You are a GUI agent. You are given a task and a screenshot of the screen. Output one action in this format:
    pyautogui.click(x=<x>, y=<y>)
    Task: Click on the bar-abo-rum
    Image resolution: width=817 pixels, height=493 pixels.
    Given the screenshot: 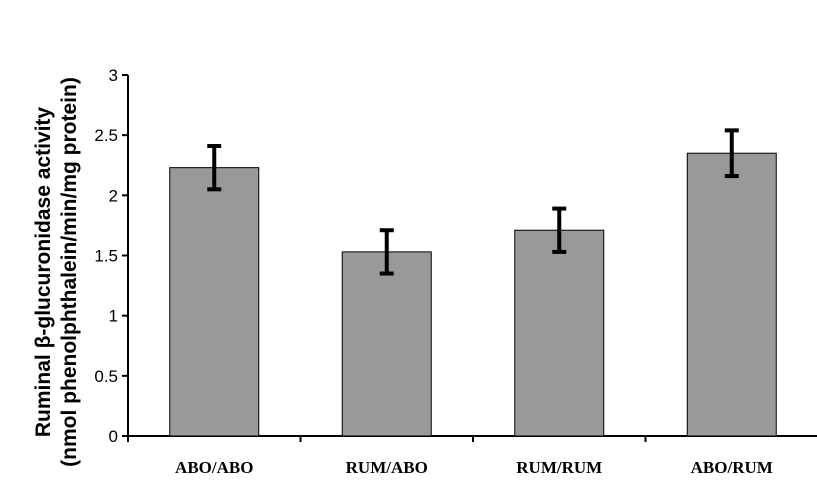 What is the action you would take?
    pyautogui.click(x=731, y=294)
    